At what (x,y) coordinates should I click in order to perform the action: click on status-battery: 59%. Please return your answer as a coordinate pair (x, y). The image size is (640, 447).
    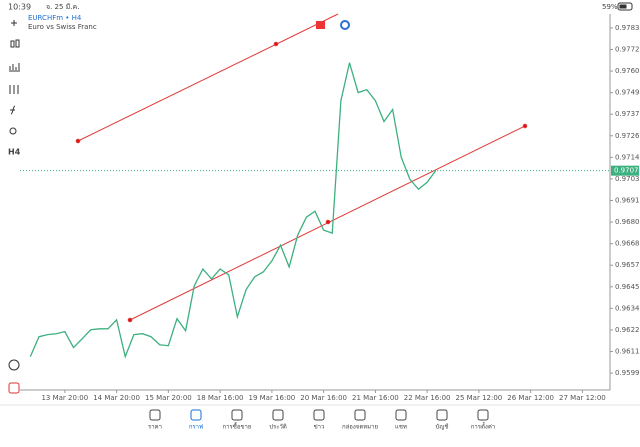
    Looking at the image, I should click on (610, 7).